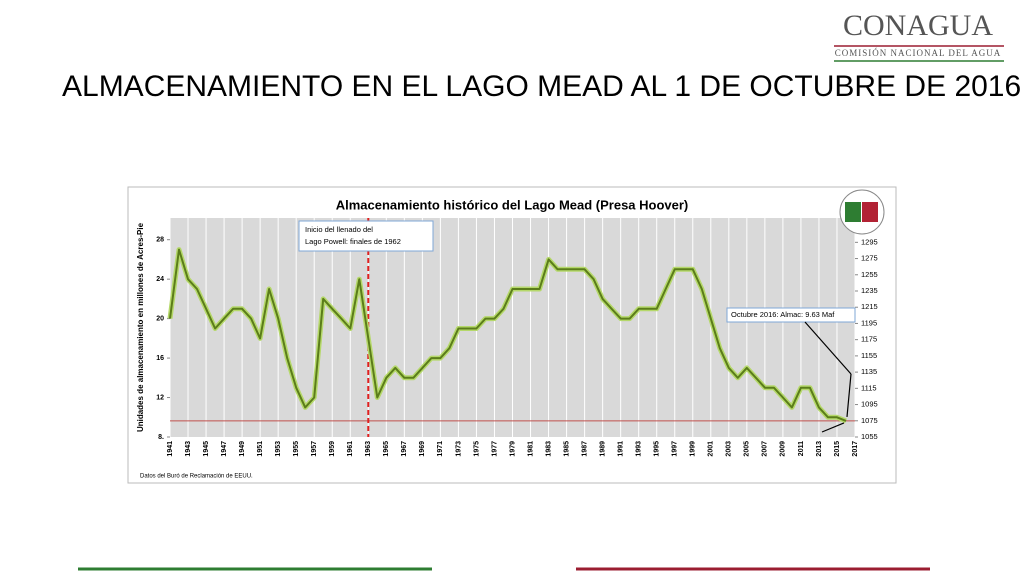  Describe the element at coordinates (332, 449) in the screenshot. I see `x-tick-label: 1959` at that location.